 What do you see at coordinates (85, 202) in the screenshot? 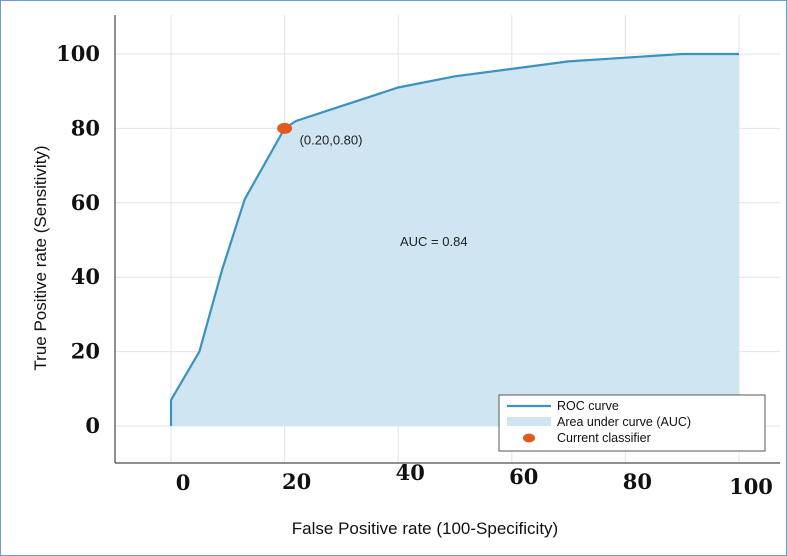
I see `y-tick-label: 60` at bounding box center [85, 202].